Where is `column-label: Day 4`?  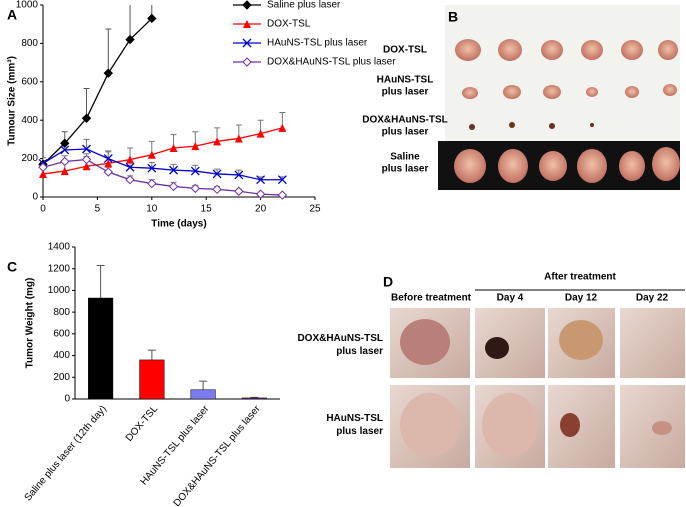
column-label: Day 4 is located at coordinates (510, 298).